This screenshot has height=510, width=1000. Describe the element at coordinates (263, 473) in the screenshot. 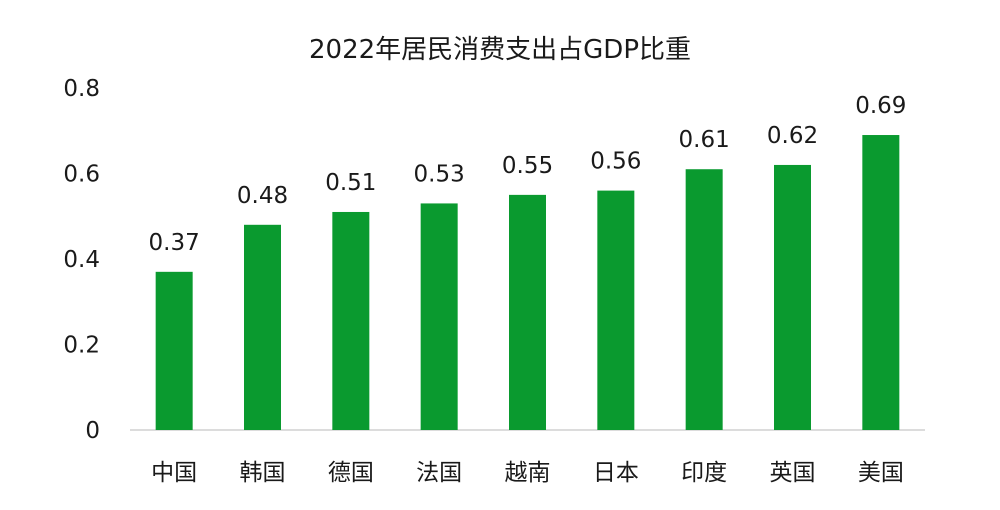

I see `x-tick-label: 韩国` at that location.